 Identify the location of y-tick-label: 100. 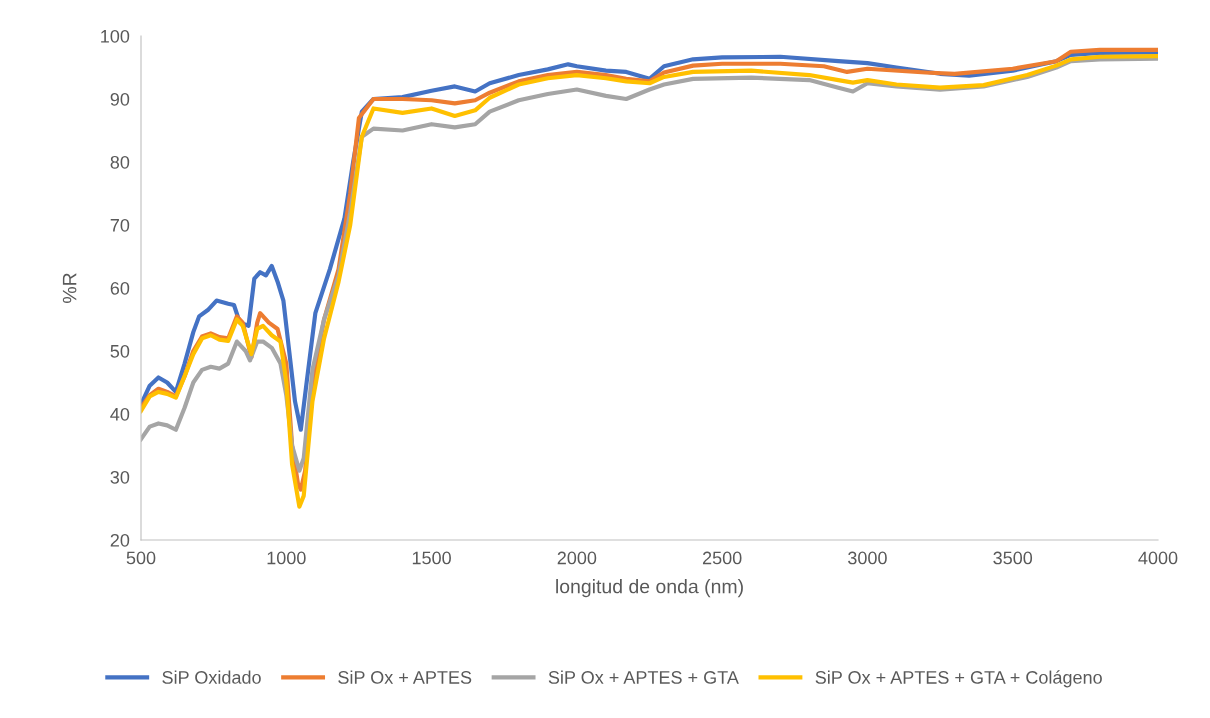
(115, 36).